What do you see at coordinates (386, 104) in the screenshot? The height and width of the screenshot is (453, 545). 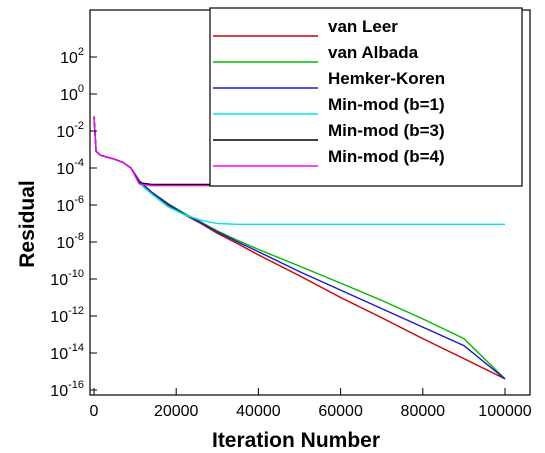 I see `legend-label: Min-mod (b=1)` at bounding box center [386, 104].